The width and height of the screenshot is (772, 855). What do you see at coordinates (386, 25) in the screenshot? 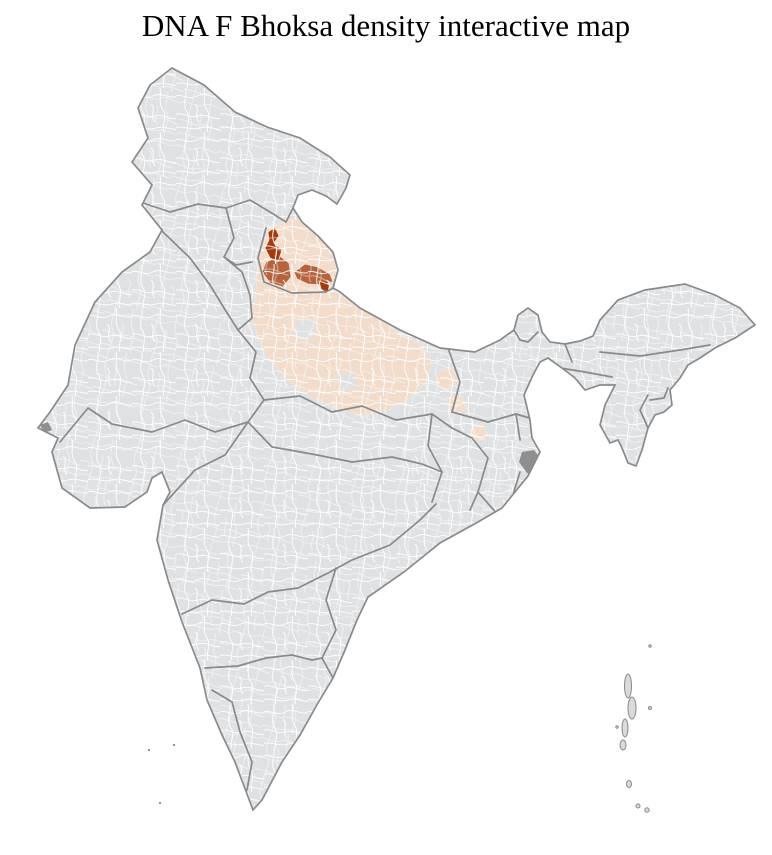
I see `page-title: DNA F Bhoksa density interactive map` at bounding box center [386, 25].